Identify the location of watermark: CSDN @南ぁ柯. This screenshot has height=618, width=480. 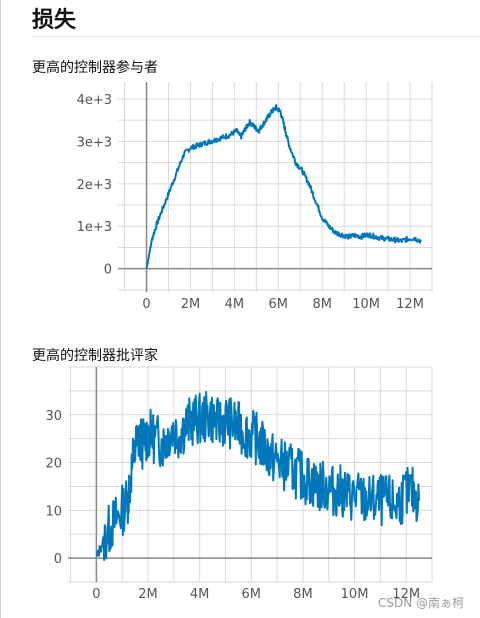
(420, 603).